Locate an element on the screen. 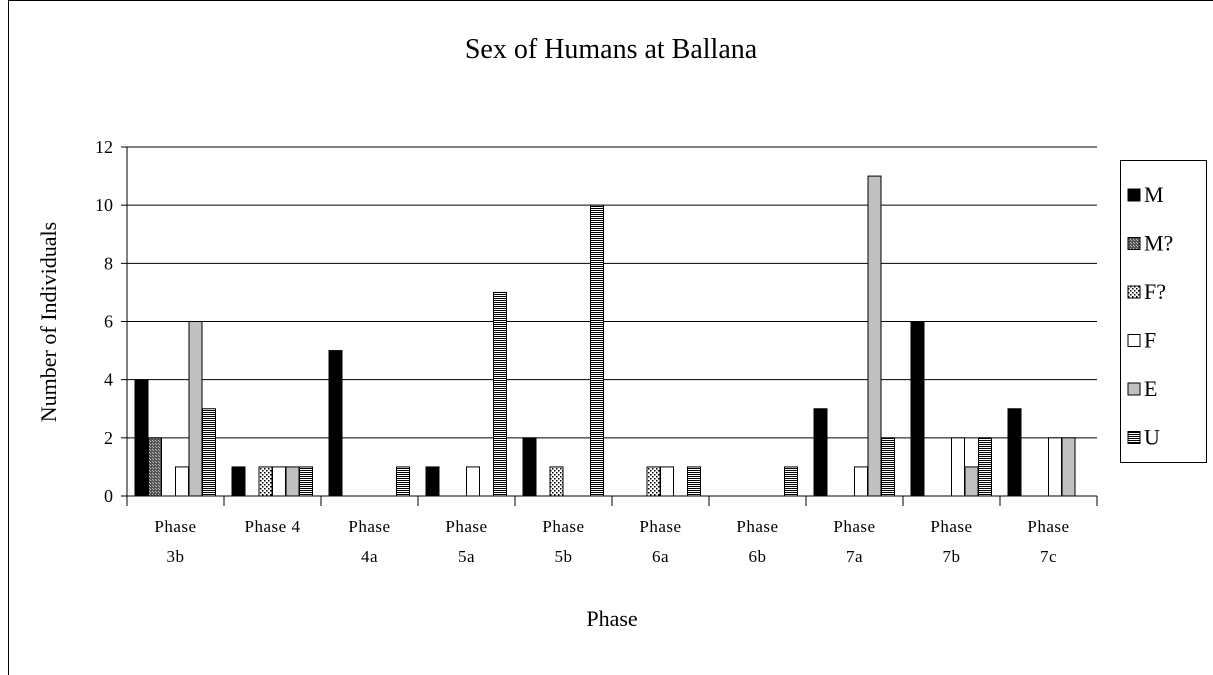 The width and height of the screenshot is (1213, 675). y-tick-label: 4 is located at coordinates (108, 380).